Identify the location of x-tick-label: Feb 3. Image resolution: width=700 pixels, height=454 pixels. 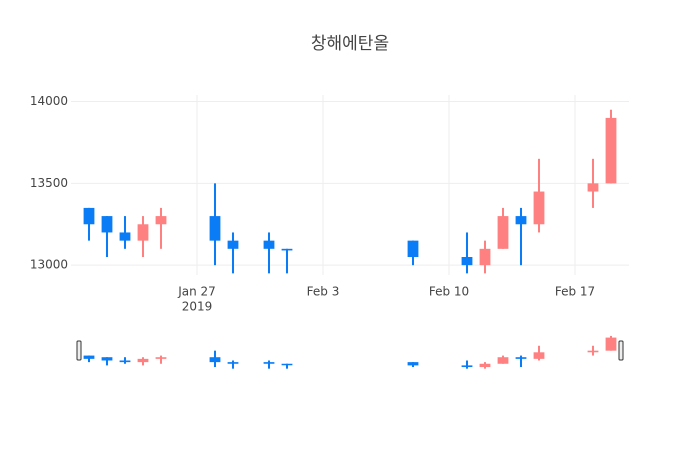
(323, 292).